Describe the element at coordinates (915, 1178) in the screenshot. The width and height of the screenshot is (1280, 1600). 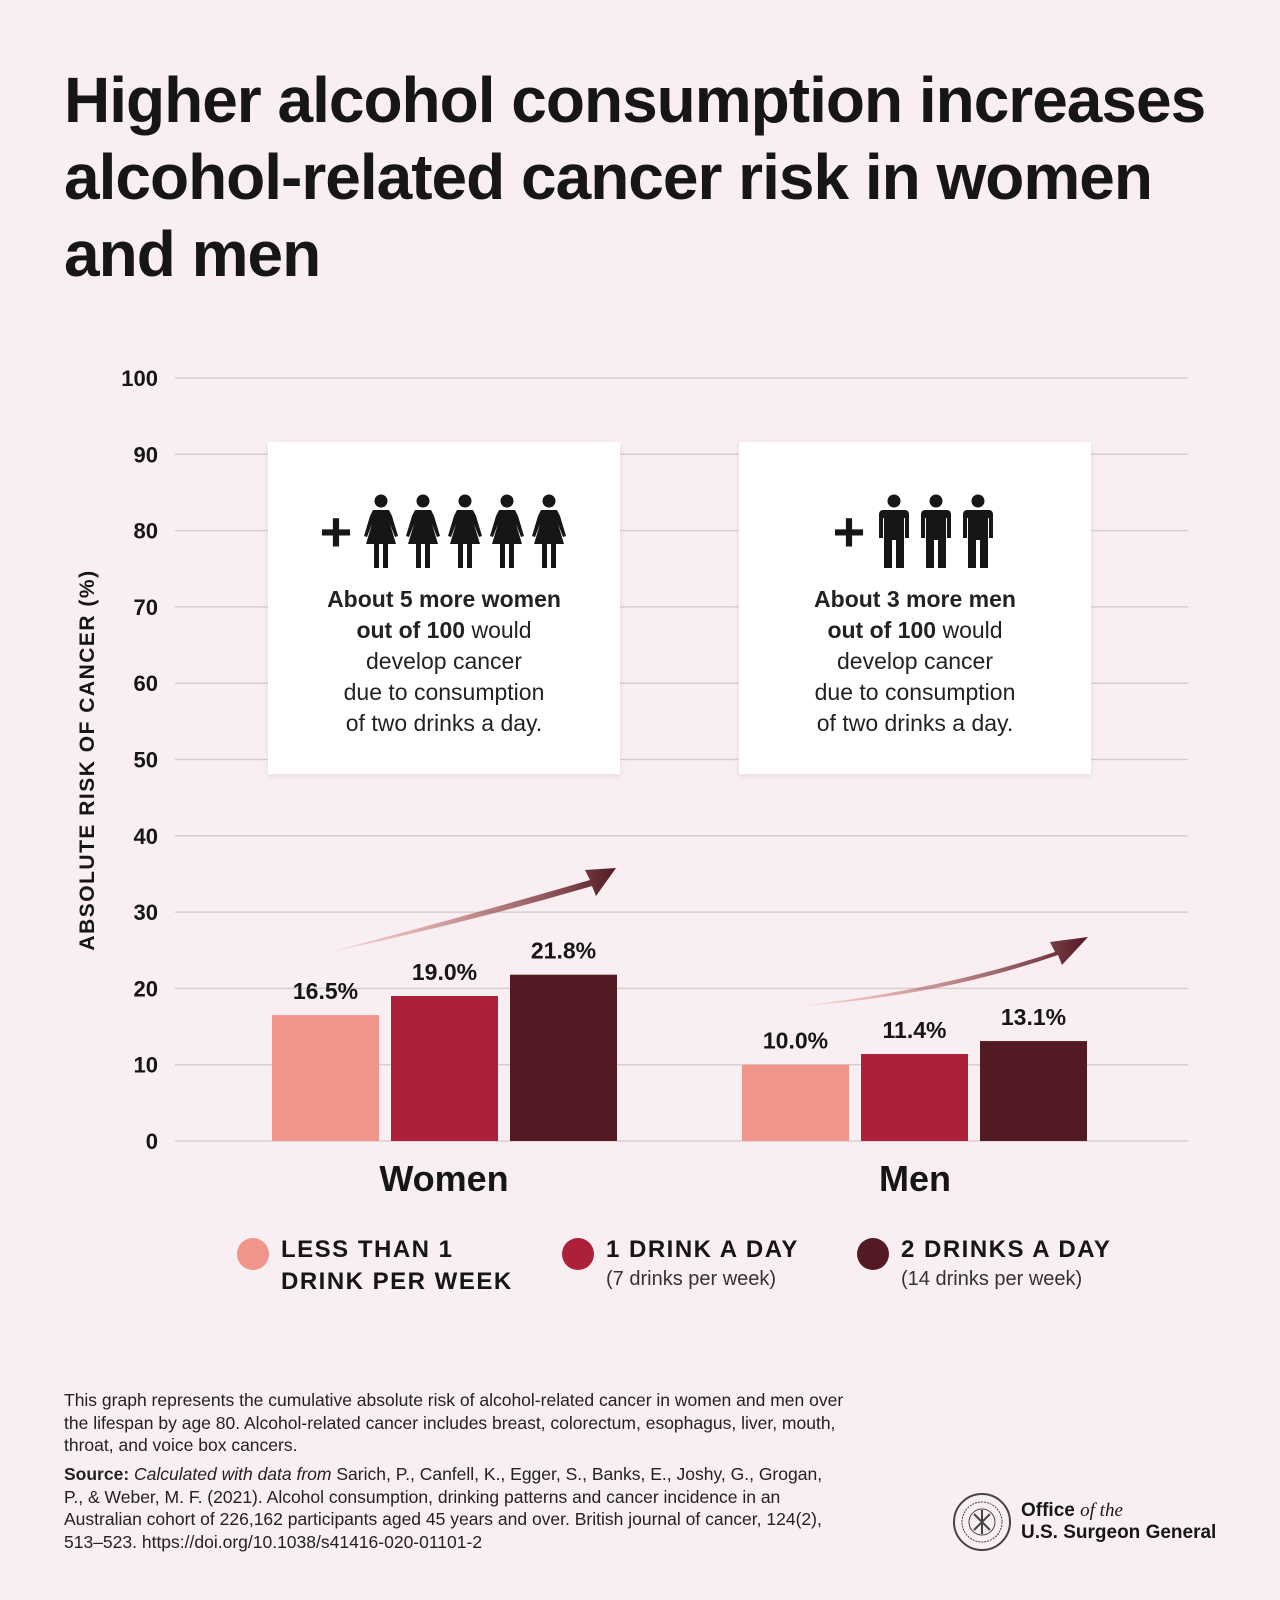
I see `category-label-men: Men` at that location.